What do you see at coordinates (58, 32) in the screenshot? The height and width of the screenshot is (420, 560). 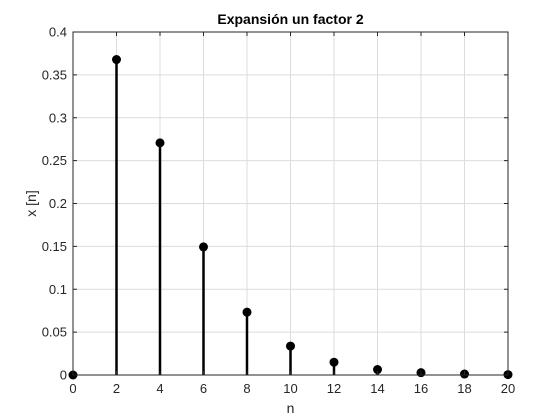 I see `y-tick-label: 0.4` at bounding box center [58, 32].